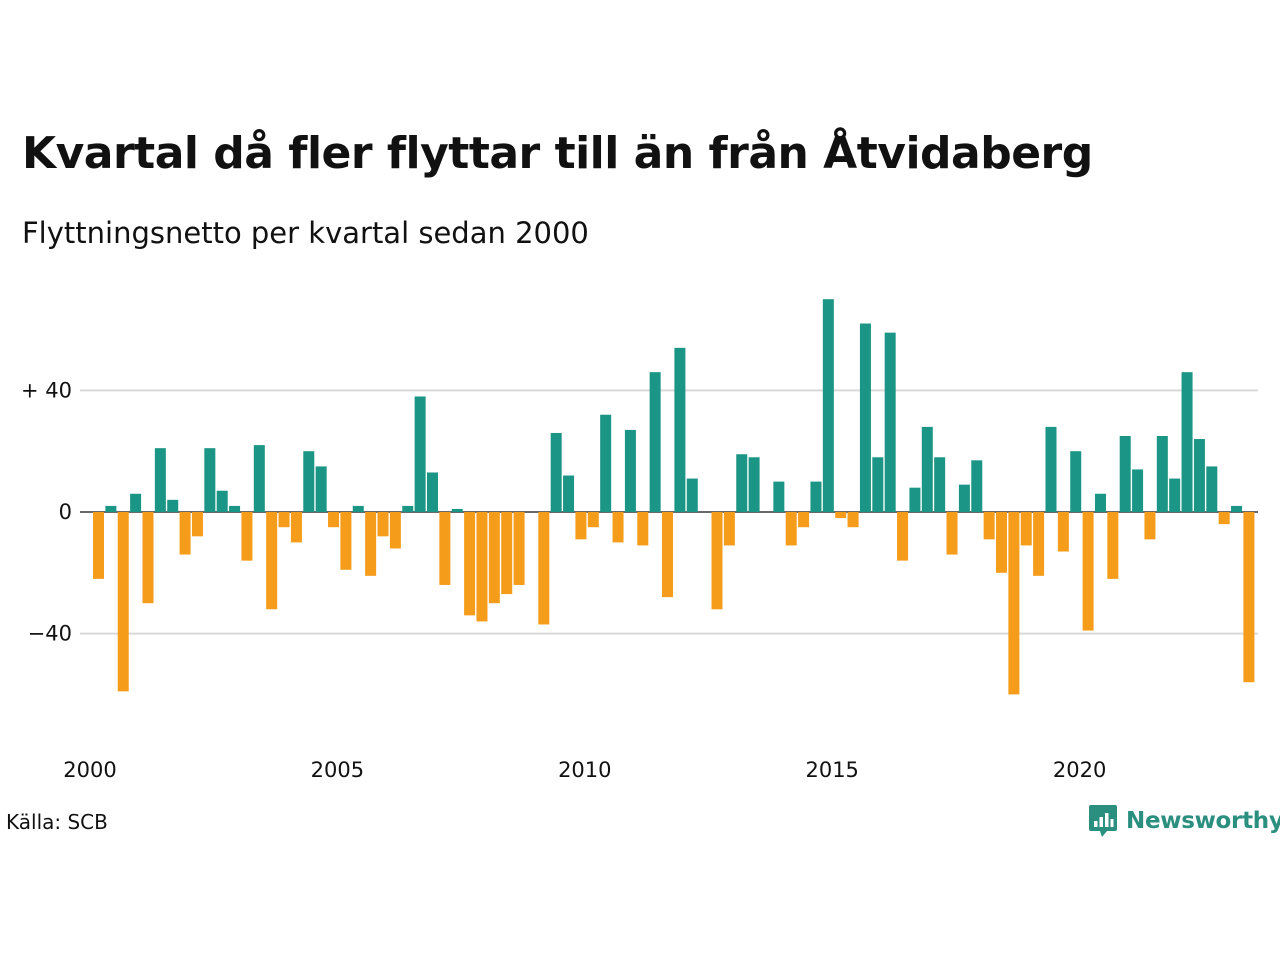 This screenshot has height=960, width=1280. What do you see at coordinates (46, 511) in the screenshot?
I see `y-axis-ticks: + 40 0 −40` at bounding box center [46, 511].